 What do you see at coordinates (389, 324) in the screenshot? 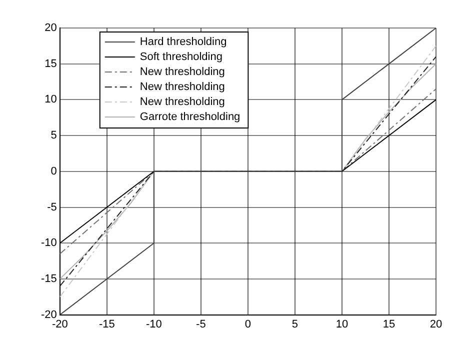
I see `x-tick-label: 15` at bounding box center [389, 324].